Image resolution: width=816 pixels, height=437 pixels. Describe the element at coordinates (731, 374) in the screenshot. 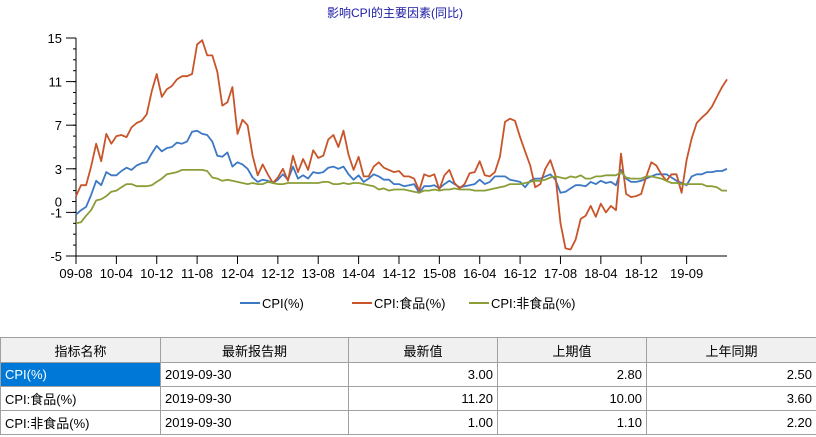

I see `cell-year-ago-value: 2.50` at that location.